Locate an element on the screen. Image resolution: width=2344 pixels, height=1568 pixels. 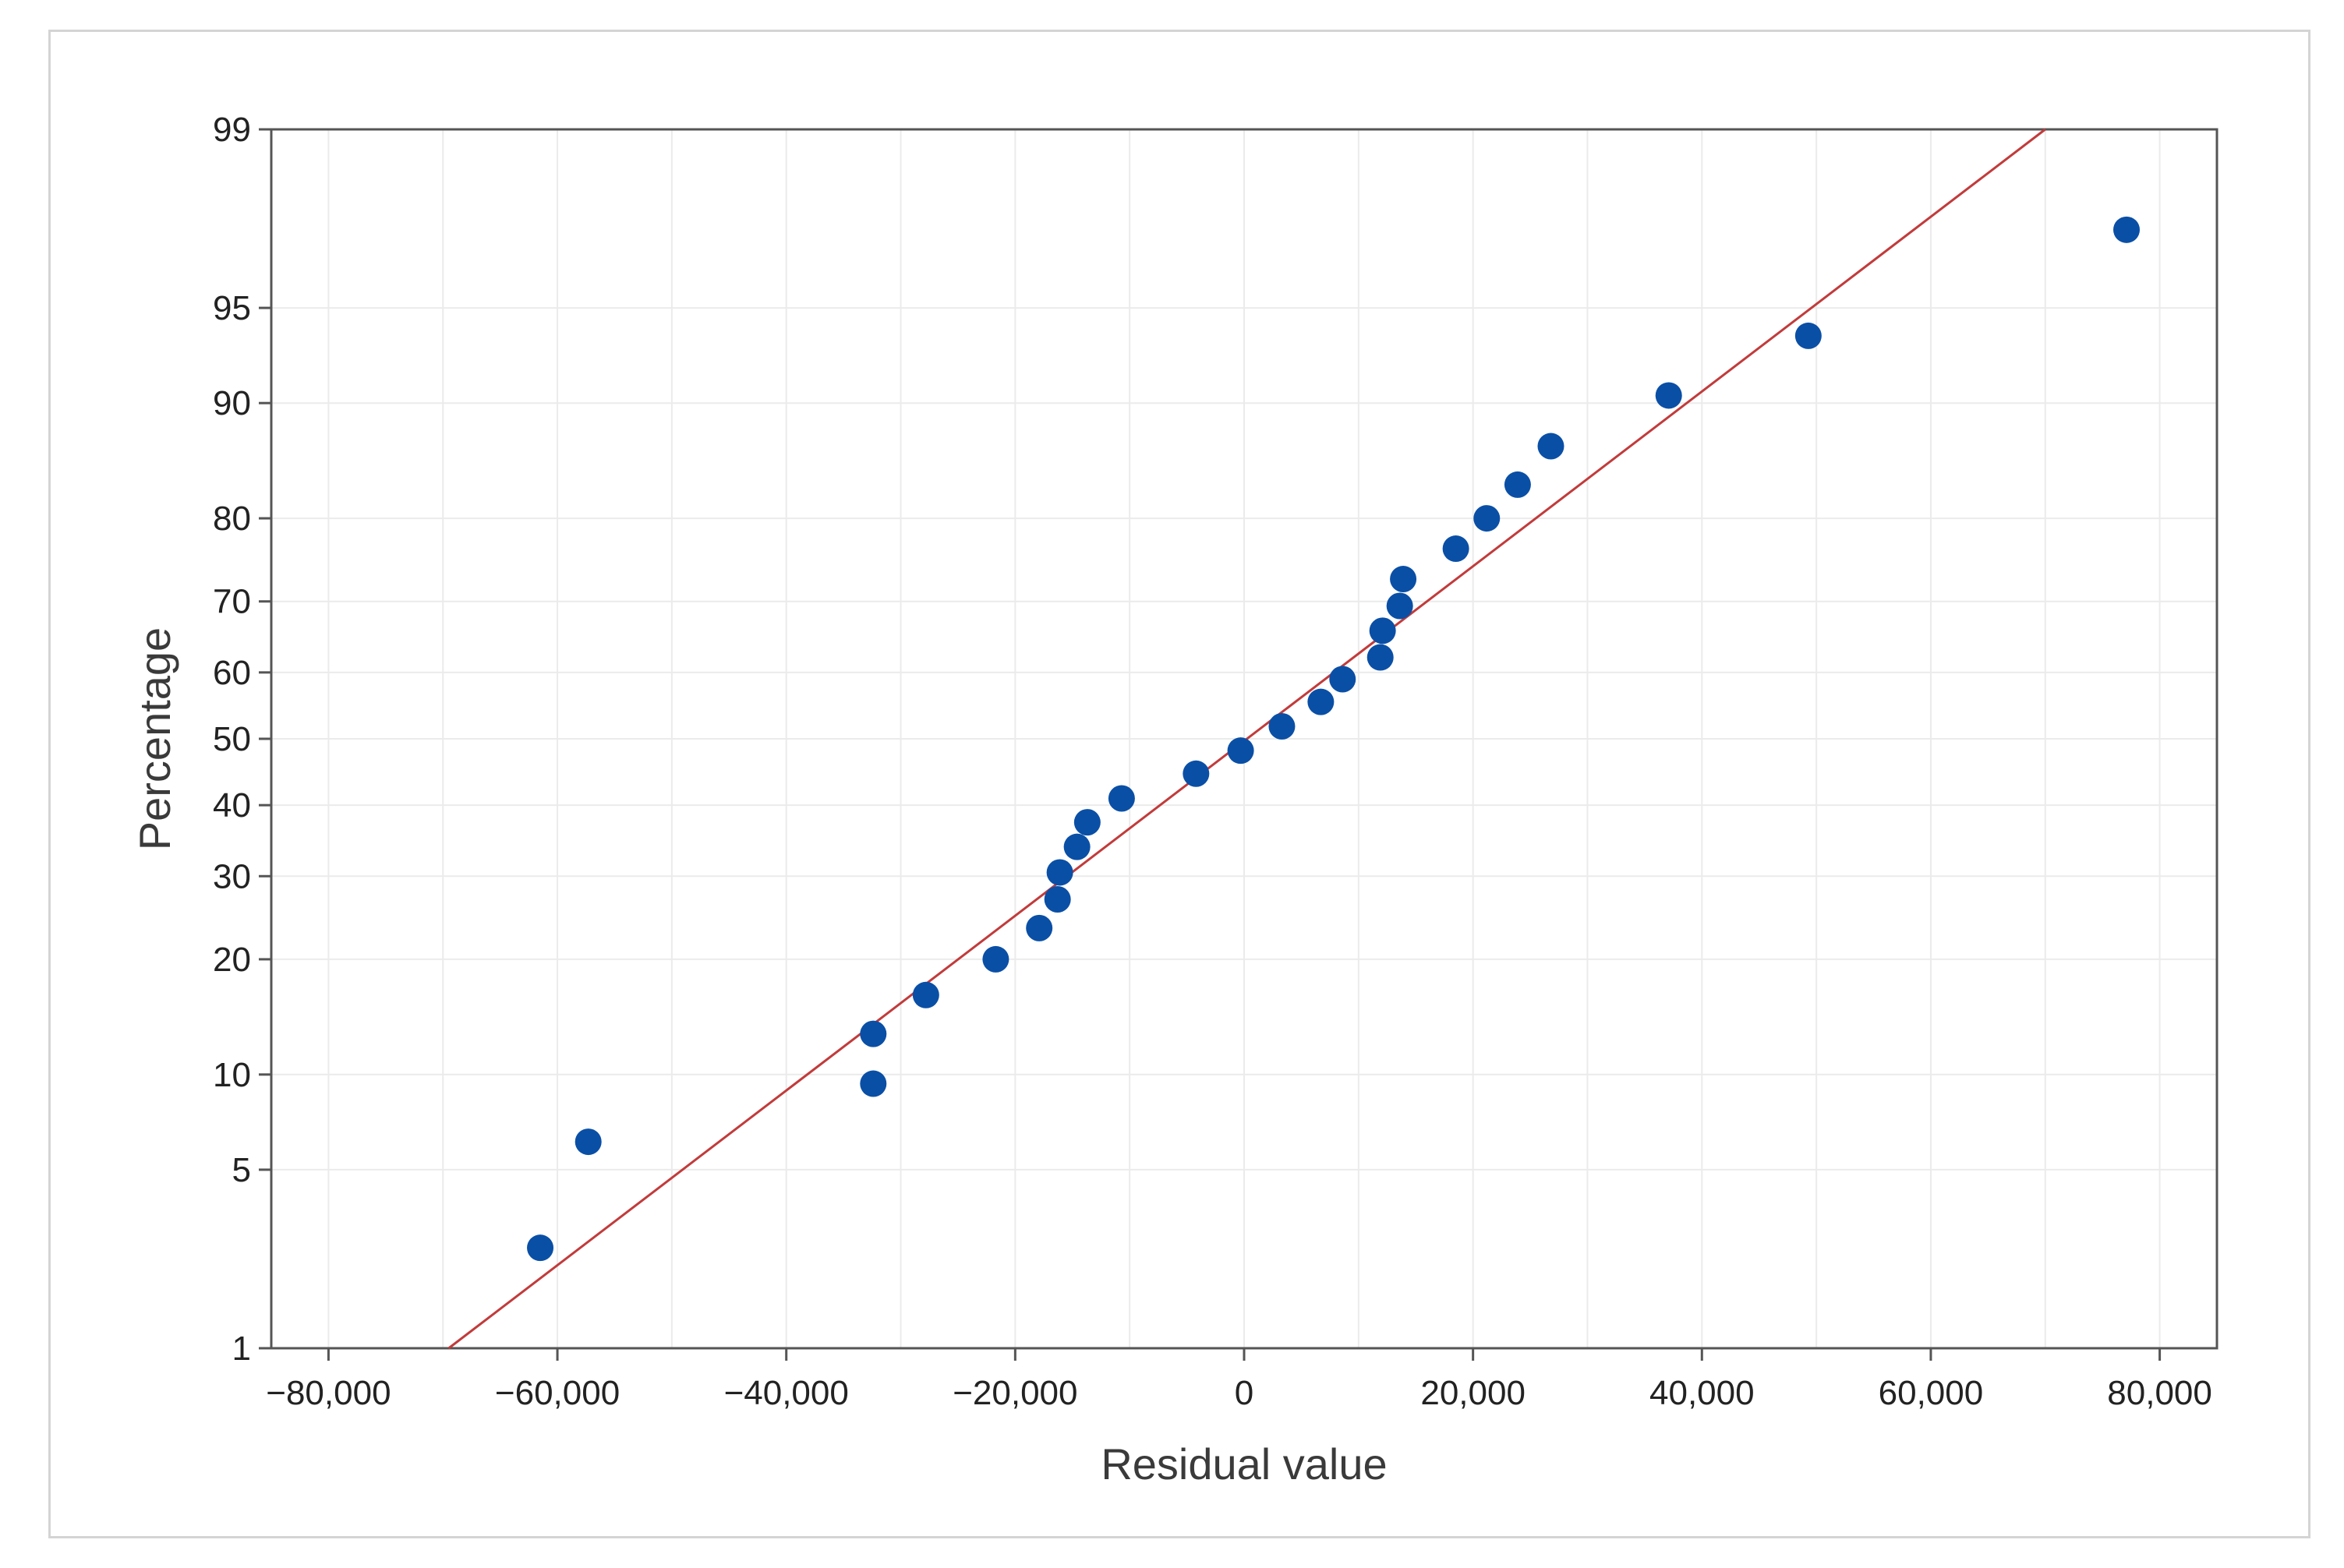
y-tick-label: 40 is located at coordinates (232, 805).